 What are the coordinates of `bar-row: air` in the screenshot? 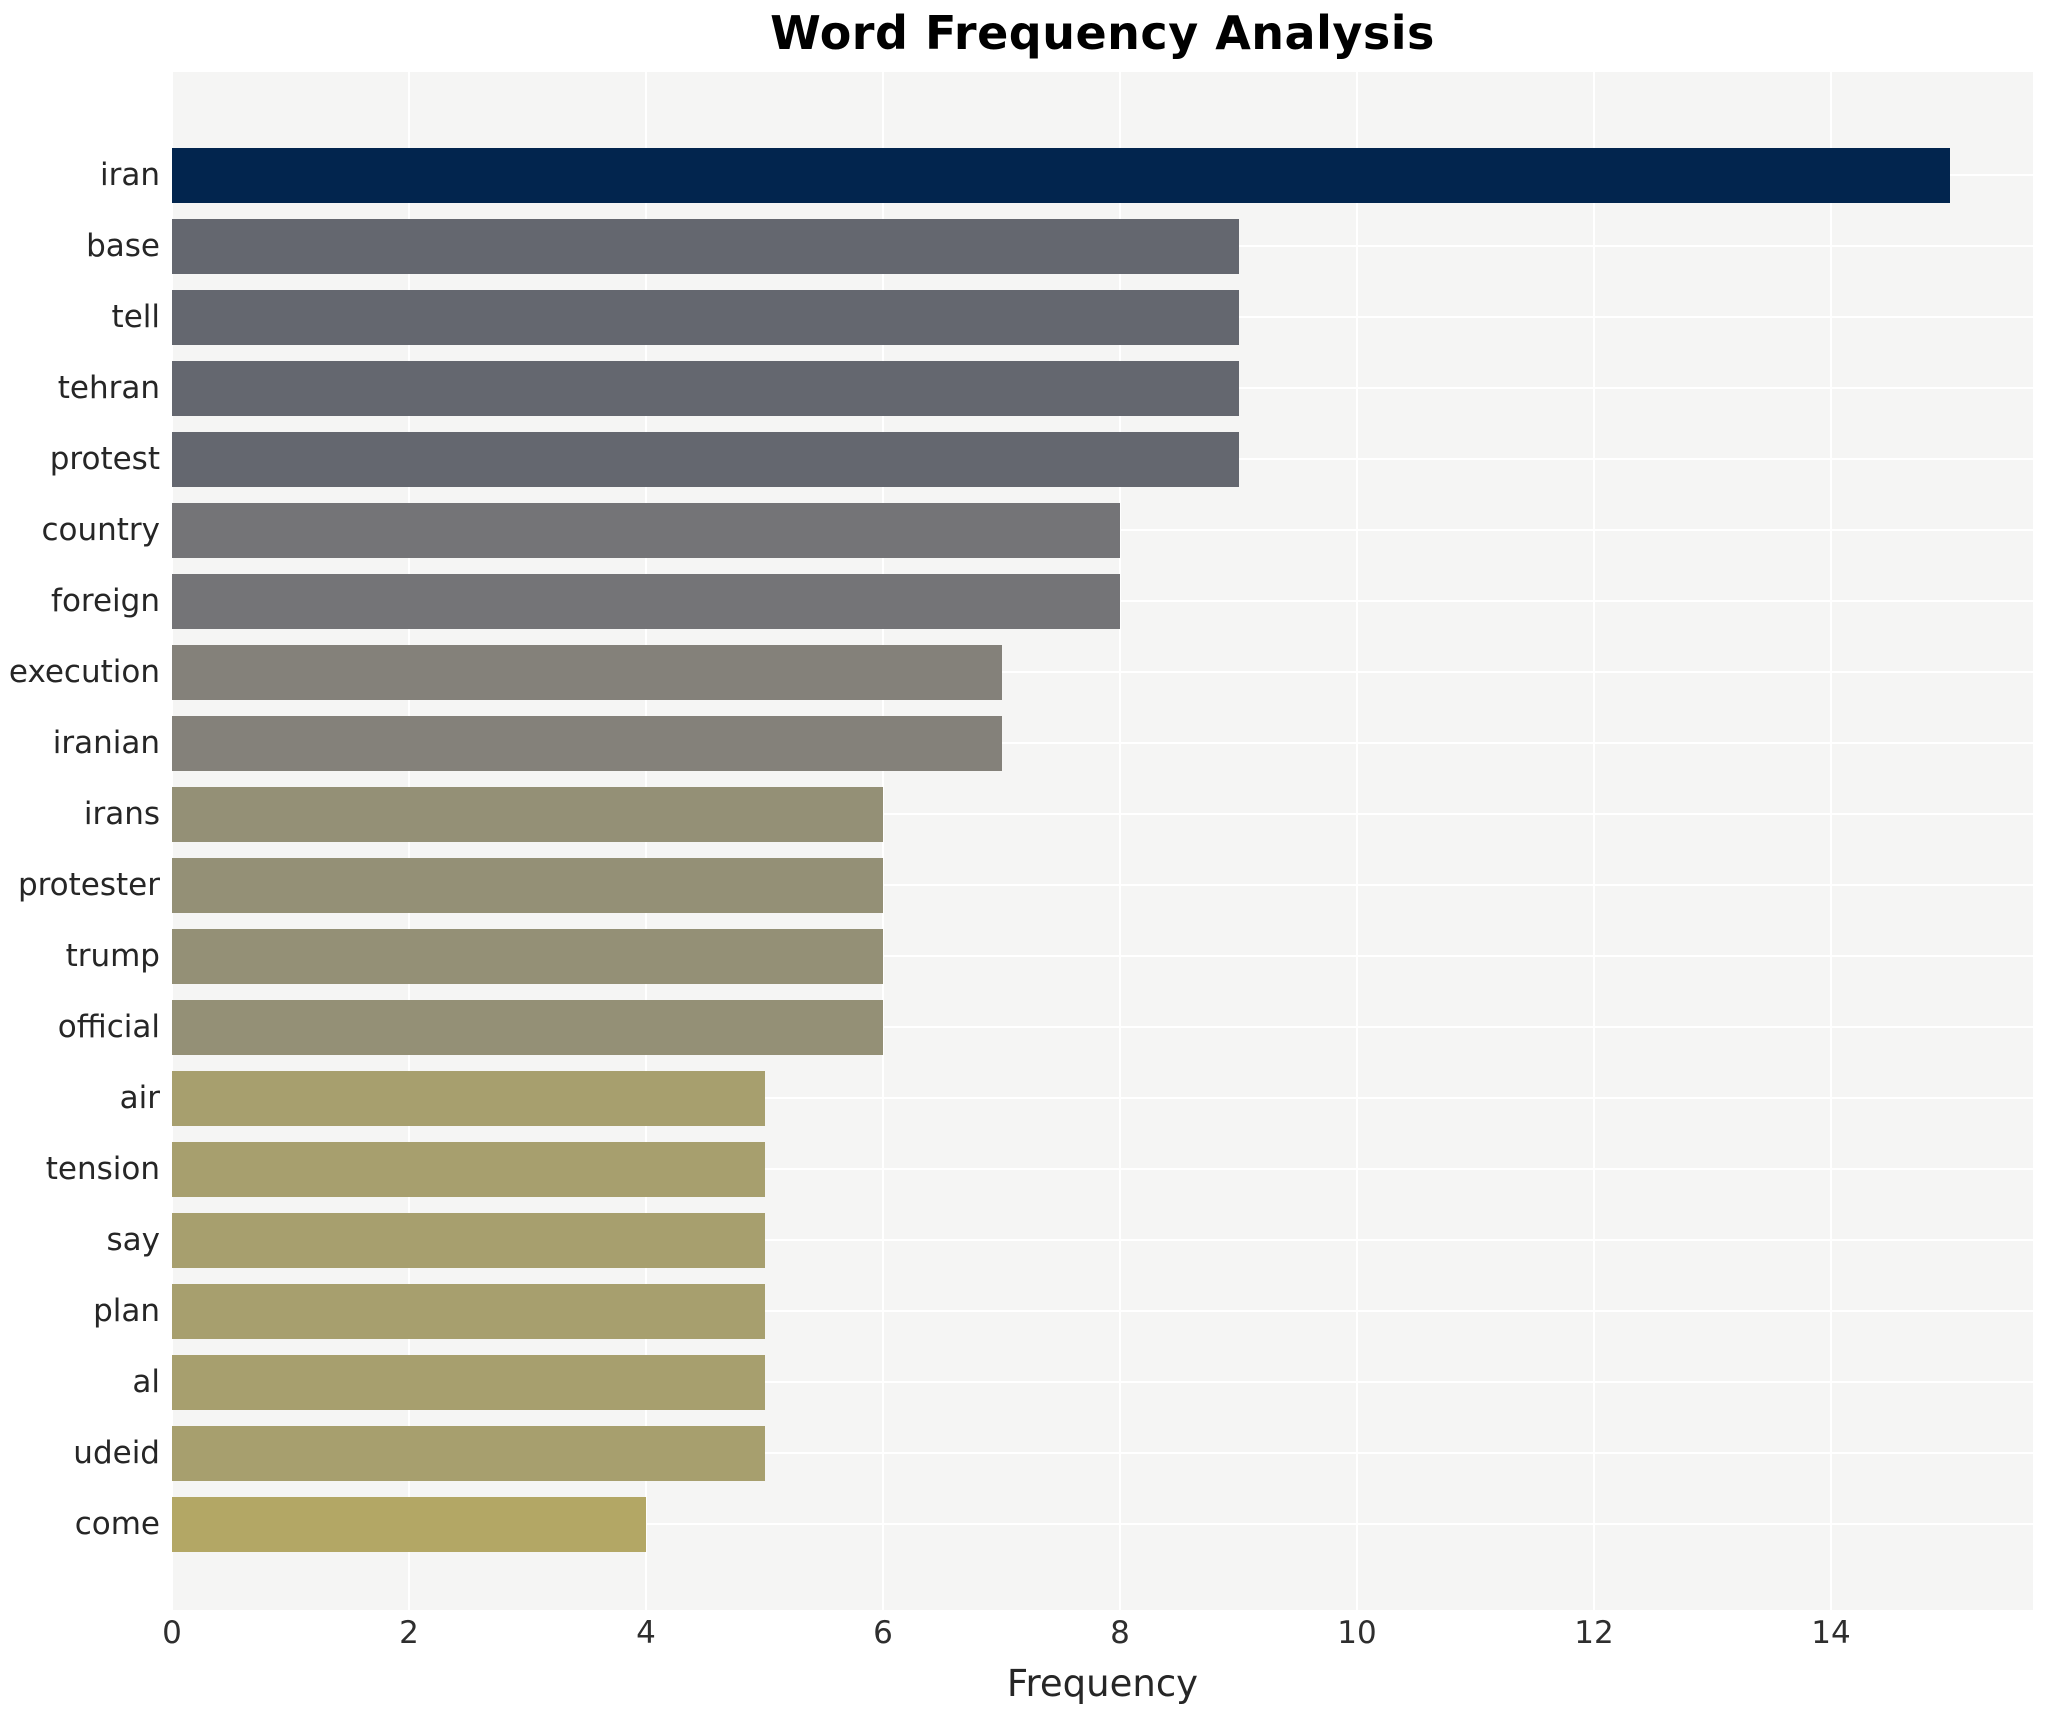 It's located at (1016, 1098).